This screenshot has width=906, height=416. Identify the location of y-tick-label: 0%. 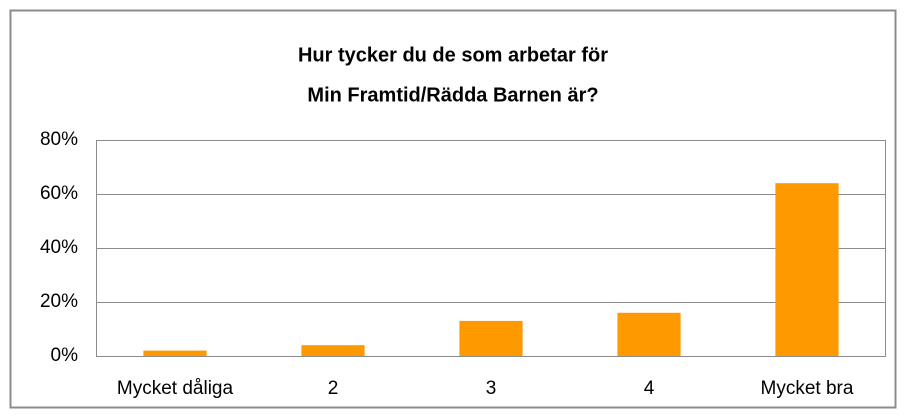
(65, 355).